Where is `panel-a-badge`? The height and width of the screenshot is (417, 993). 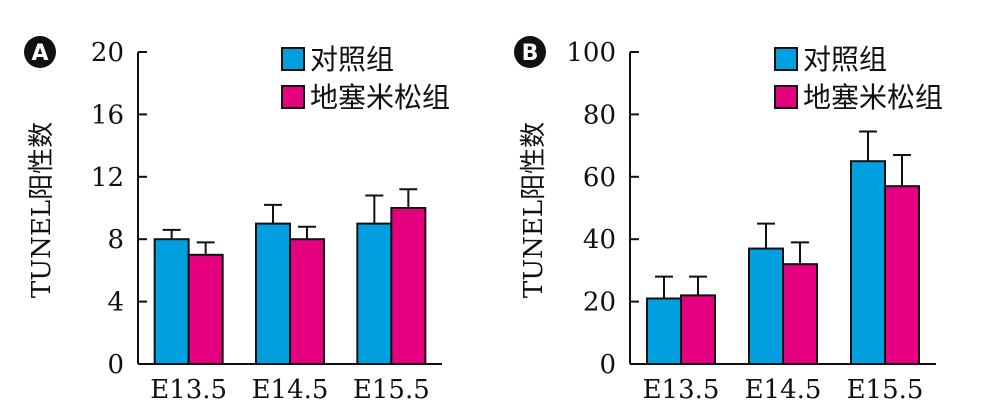
panel-a-badge is located at coordinates (40, 52).